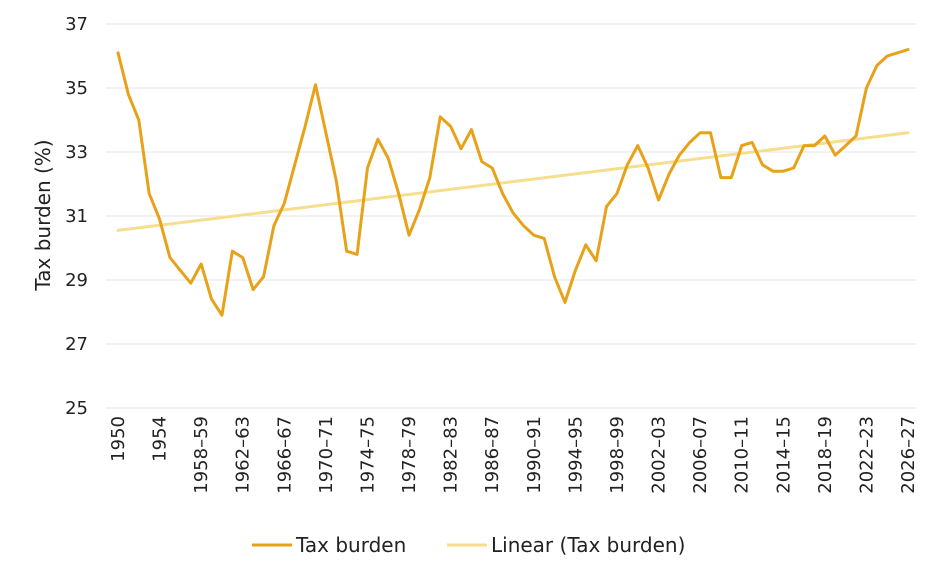  I want to click on legend-label-linear-tax-burden: Linear (Tax burden), so click(588, 545).